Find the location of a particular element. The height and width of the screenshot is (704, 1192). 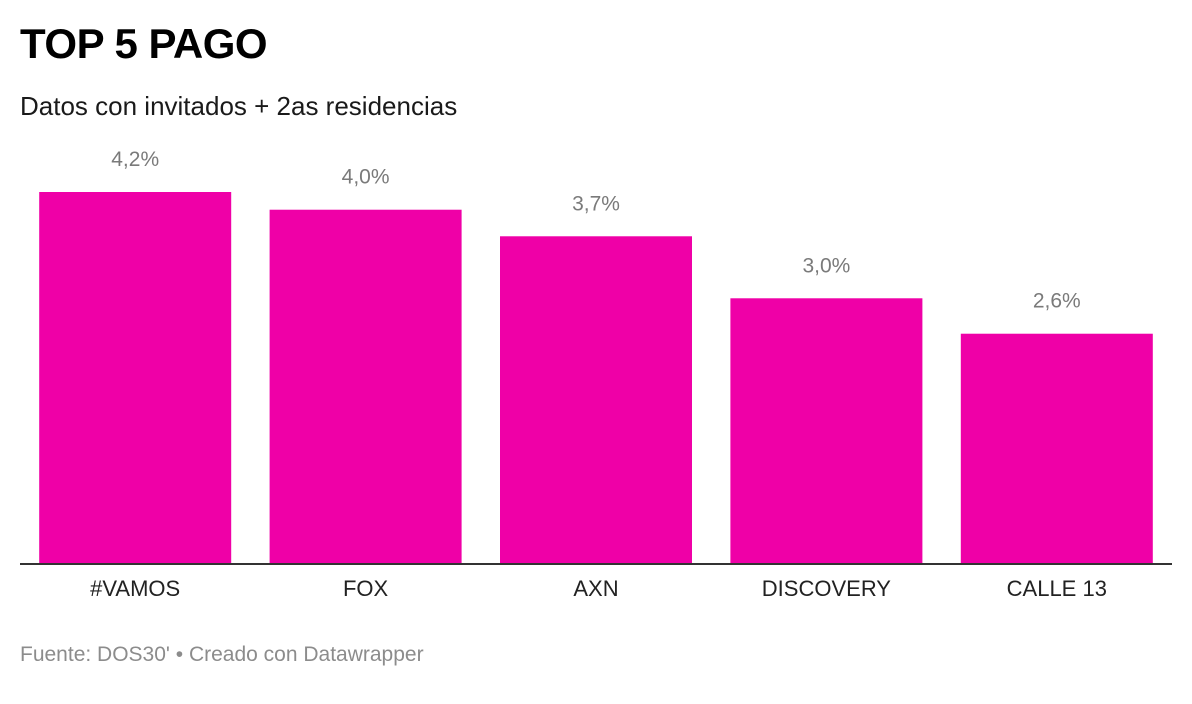

value-label-0: 4,2% is located at coordinates (135, 159).